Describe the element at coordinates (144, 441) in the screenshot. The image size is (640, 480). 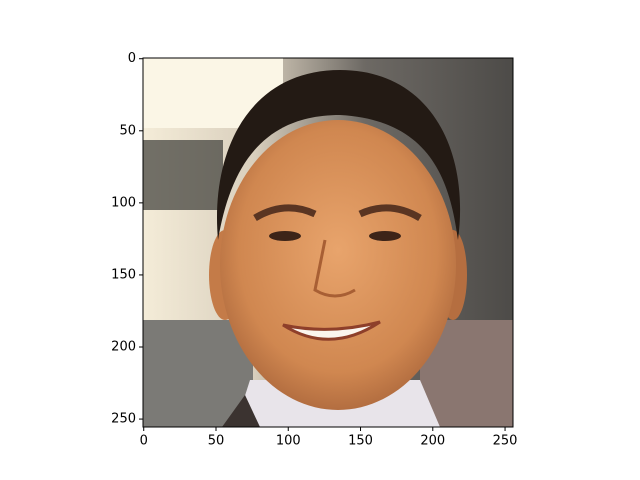
I see `x-tick-label: 0` at that location.